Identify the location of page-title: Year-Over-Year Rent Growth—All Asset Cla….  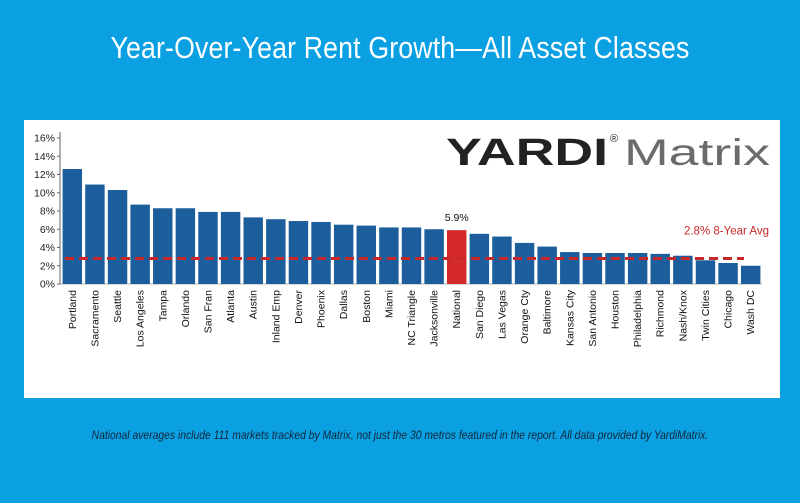
(400, 47).